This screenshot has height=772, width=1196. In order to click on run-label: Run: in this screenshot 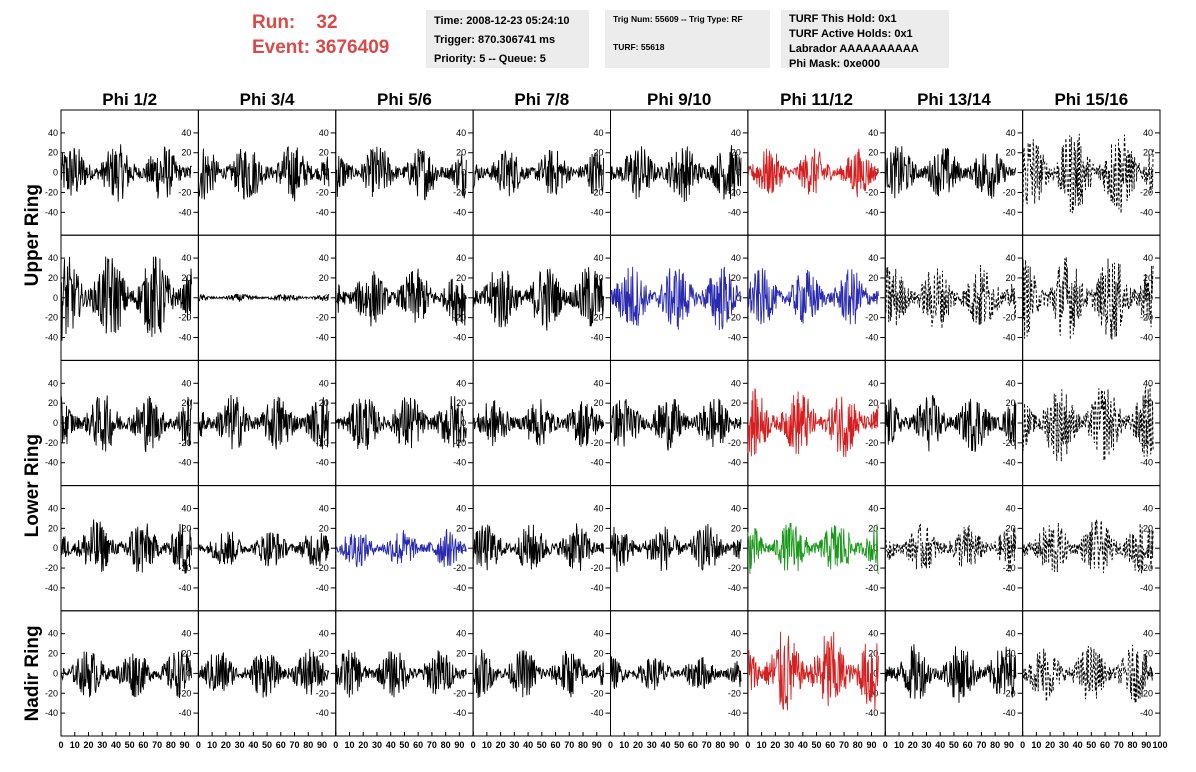, I will do `click(274, 22)`.